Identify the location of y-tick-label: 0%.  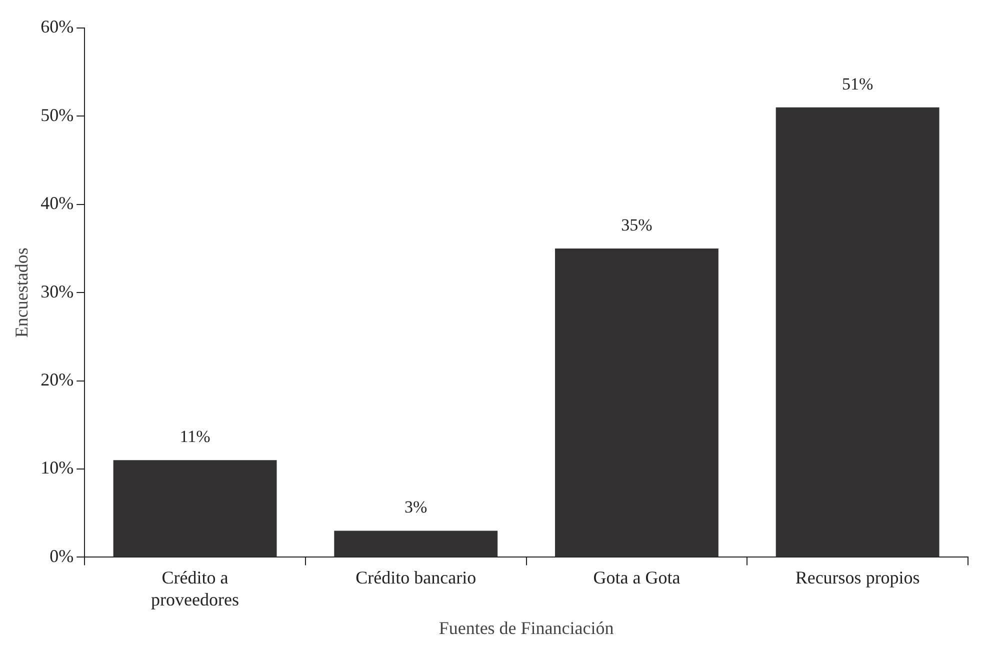
(62, 556).